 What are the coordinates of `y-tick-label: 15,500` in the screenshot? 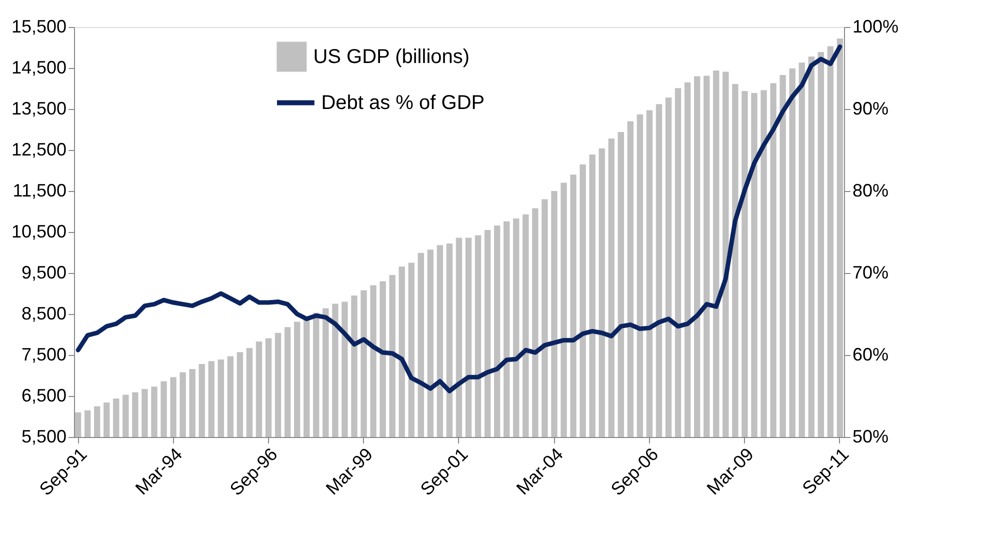 It's located at (38, 26).